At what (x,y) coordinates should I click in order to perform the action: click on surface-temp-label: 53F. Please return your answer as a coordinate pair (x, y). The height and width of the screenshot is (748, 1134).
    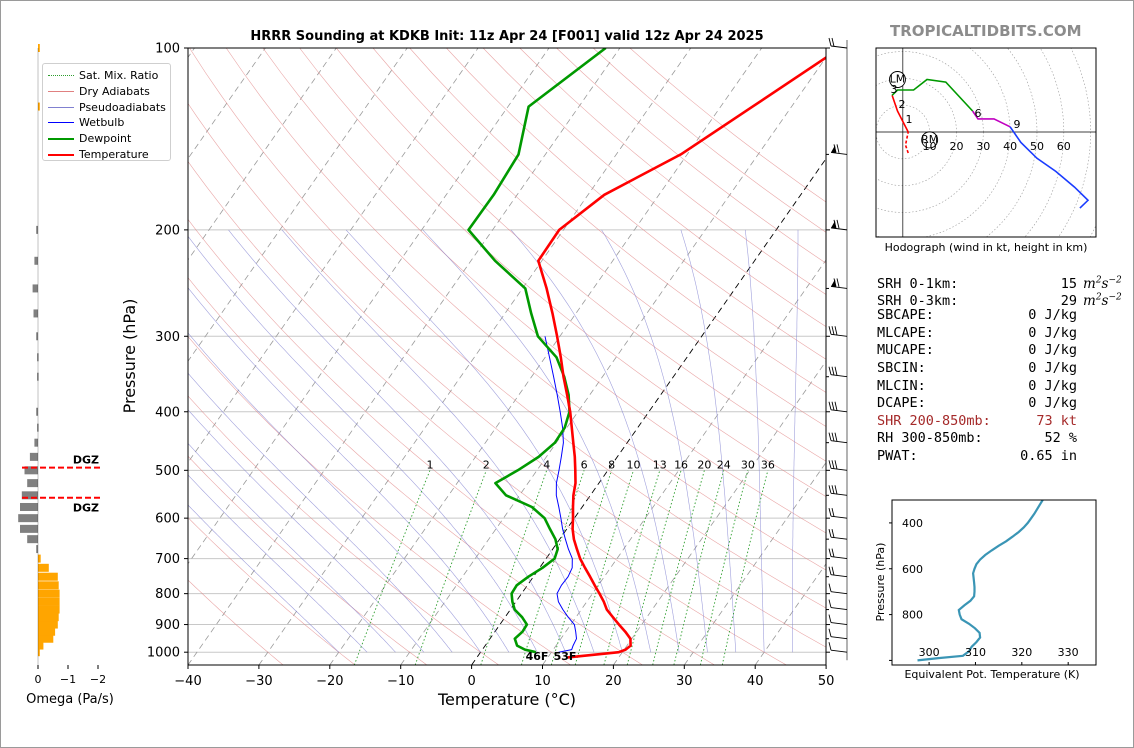
    Looking at the image, I should click on (565, 656).